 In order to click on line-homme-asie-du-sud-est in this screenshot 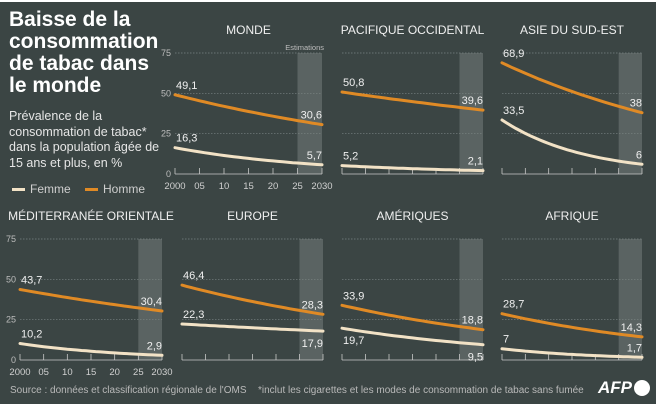, I will do `click(572, 88)`.